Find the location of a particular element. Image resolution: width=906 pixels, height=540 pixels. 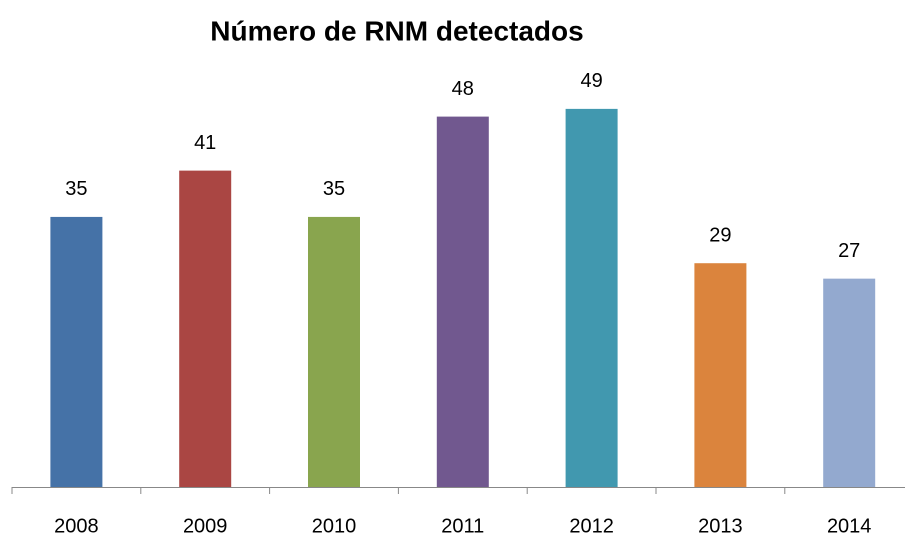

x-tick-label: 2012 is located at coordinates (591, 526).